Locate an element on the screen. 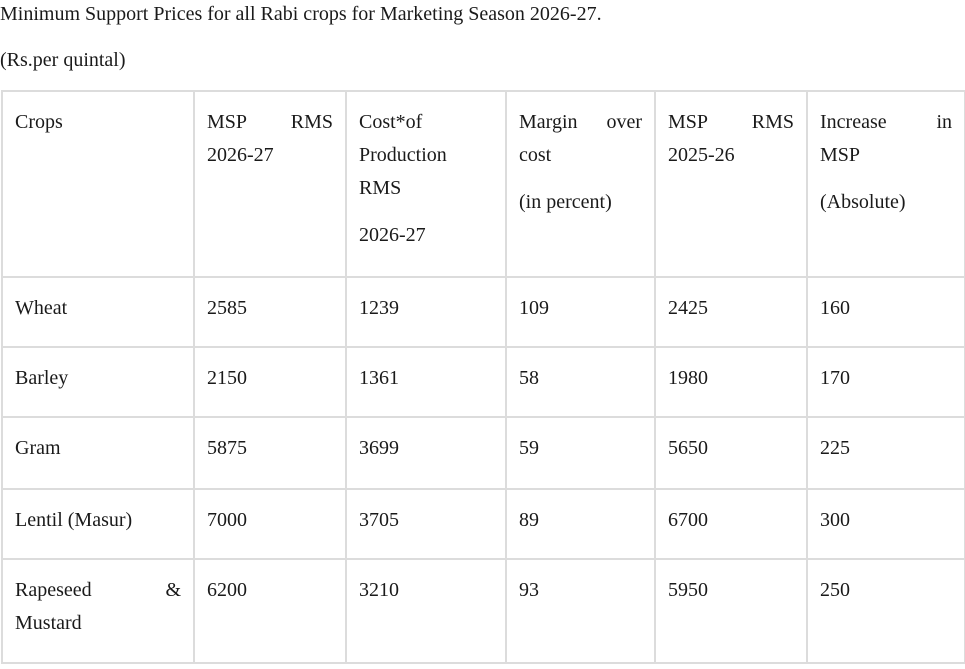 The height and width of the screenshot is (669, 965). cell-cost: 3210 is located at coordinates (426, 611).